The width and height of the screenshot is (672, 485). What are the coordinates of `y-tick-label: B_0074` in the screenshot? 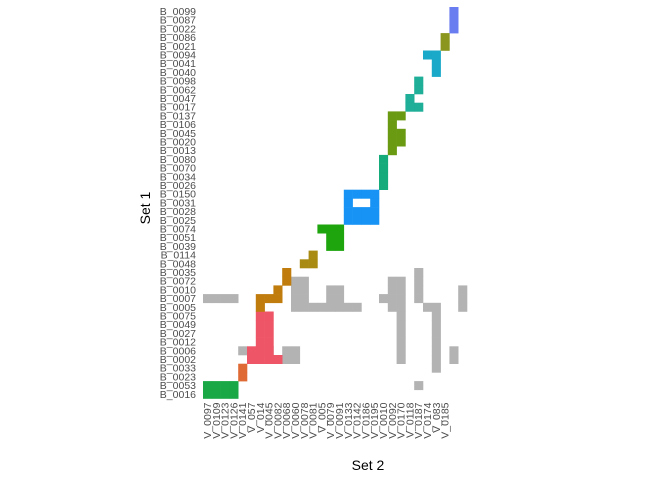 It's located at (178, 229).